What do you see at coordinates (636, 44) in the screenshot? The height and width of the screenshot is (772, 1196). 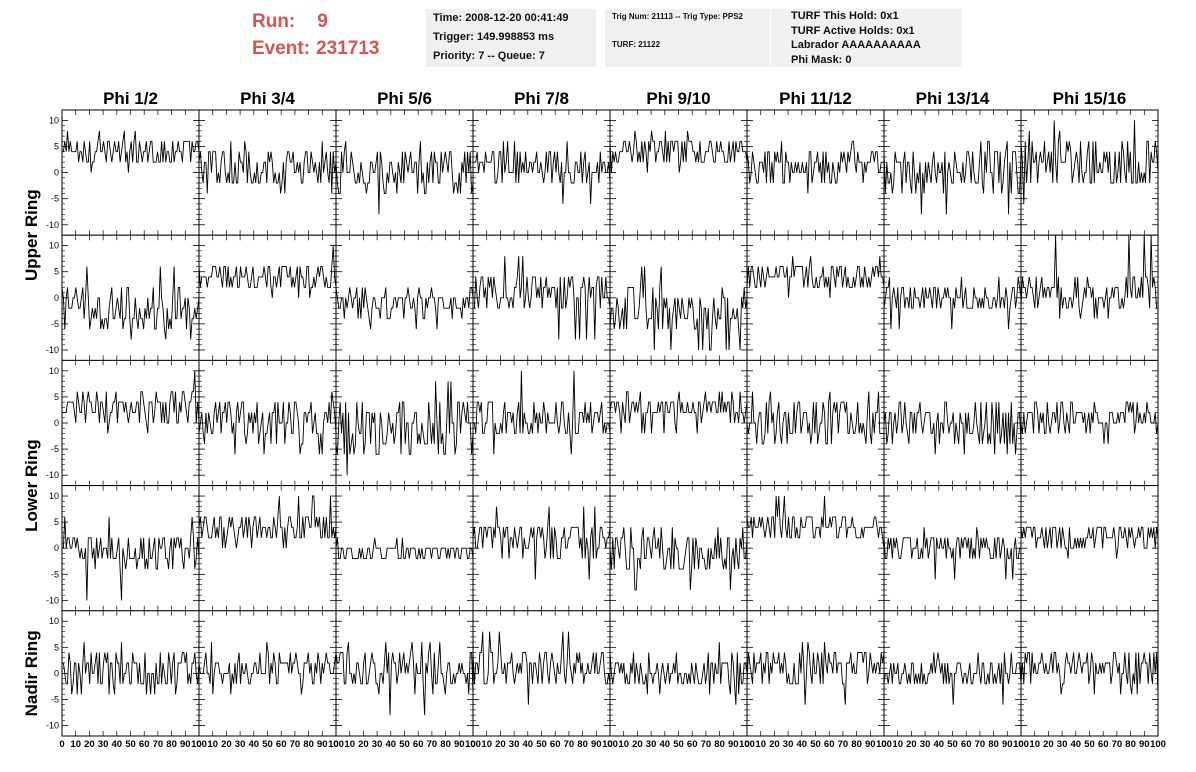 I see `turf-num-text: TURF: 21122` at bounding box center [636, 44].